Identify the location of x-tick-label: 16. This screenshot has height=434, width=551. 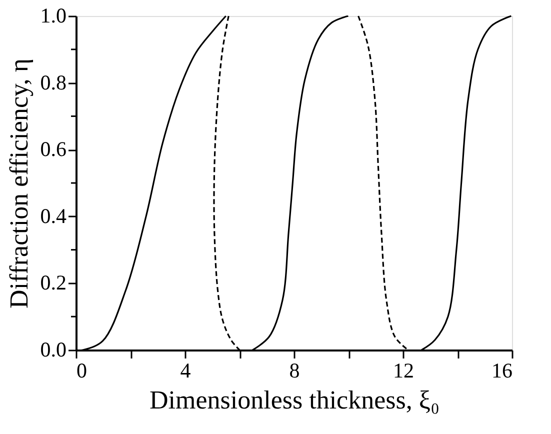
(502, 370).